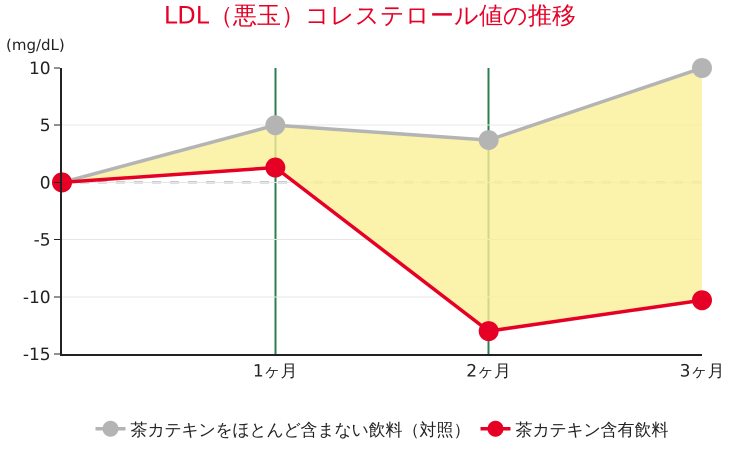 Image resolution: width=740 pixels, height=459 pixels. What do you see at coordinates (592, 430) in the screenshot?
I see `legend-label: 茶カテキン含有飲料` at bounding box center [592, 430].